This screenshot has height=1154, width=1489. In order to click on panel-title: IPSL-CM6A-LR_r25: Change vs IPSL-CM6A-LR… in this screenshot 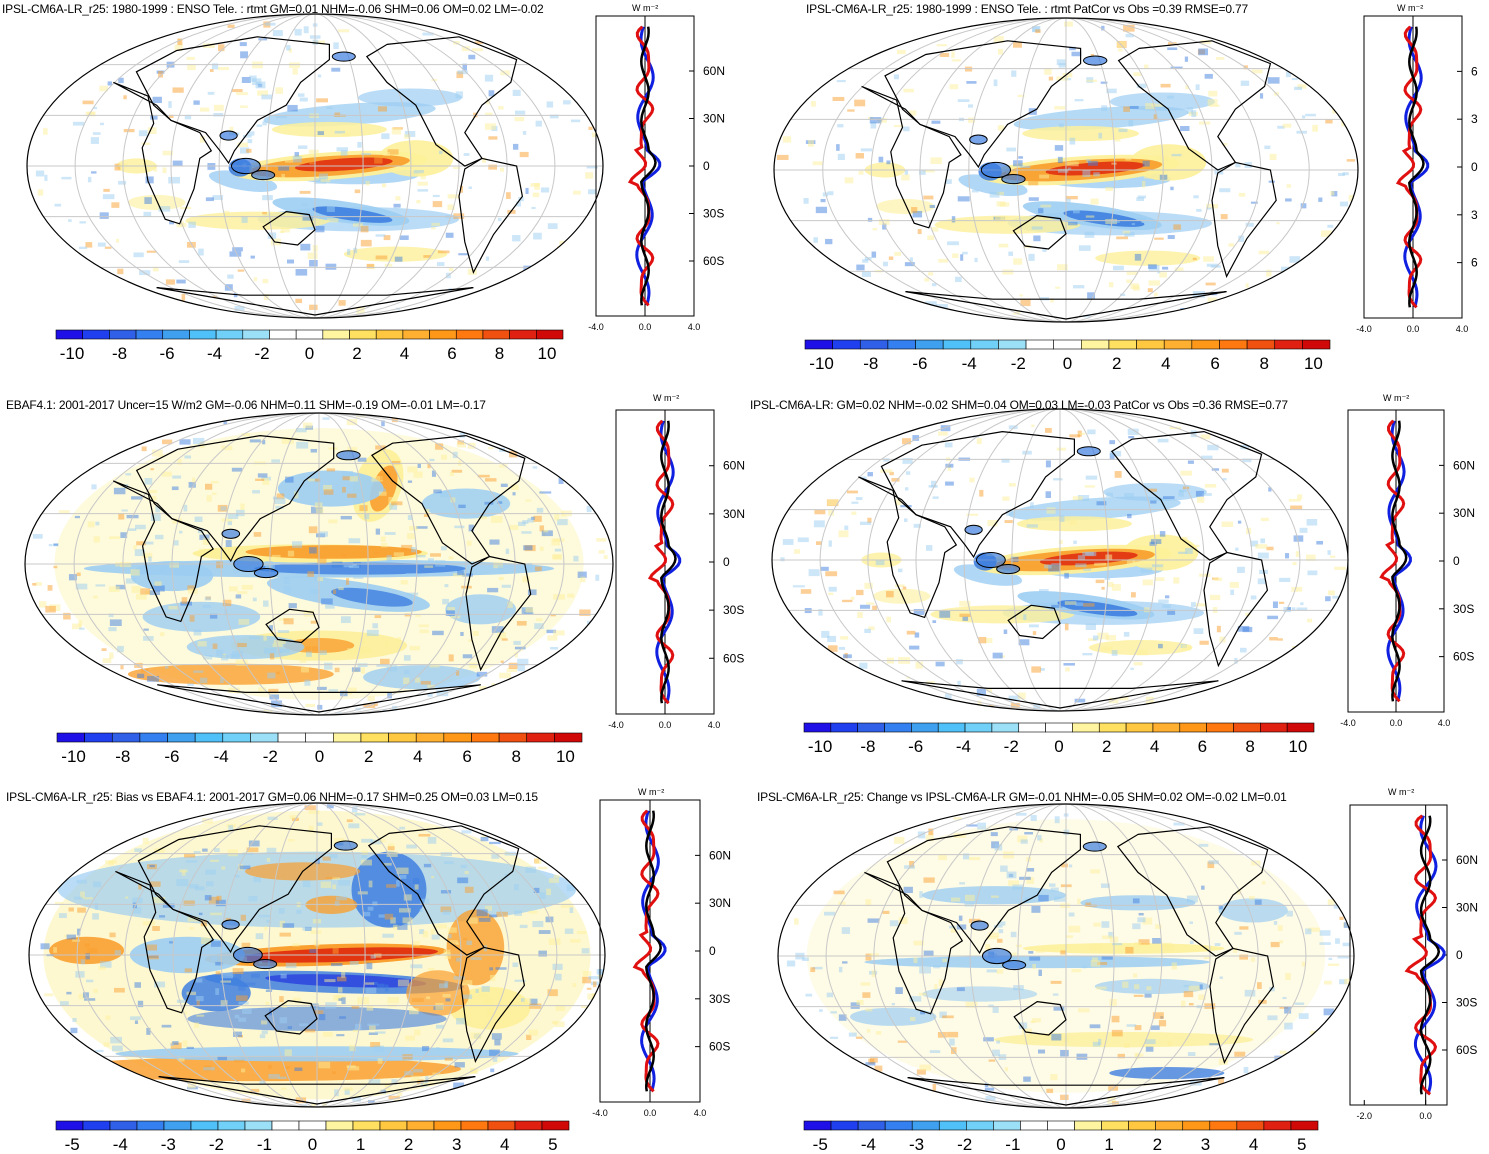, I will do `click(1022, 797)`.